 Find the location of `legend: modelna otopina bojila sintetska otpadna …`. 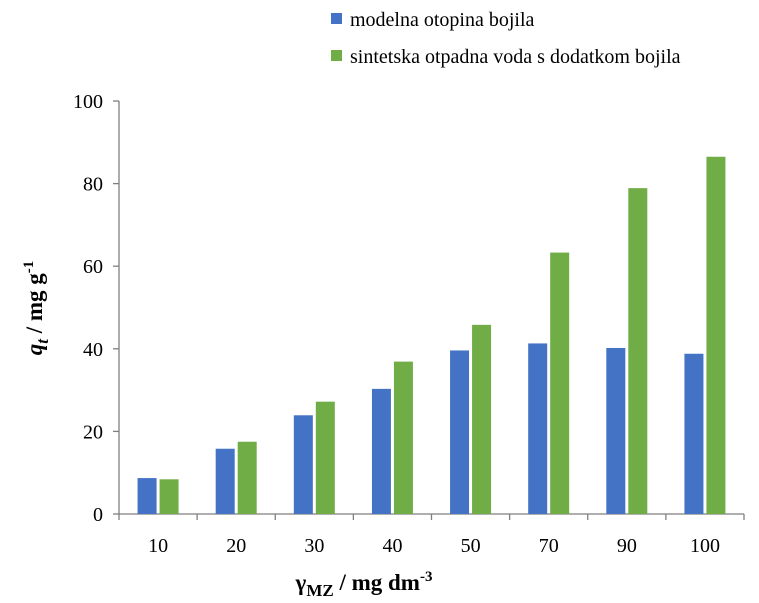

legend: modelna otopina bojila sintetska otpadna … is located at coordinates (506, 38).